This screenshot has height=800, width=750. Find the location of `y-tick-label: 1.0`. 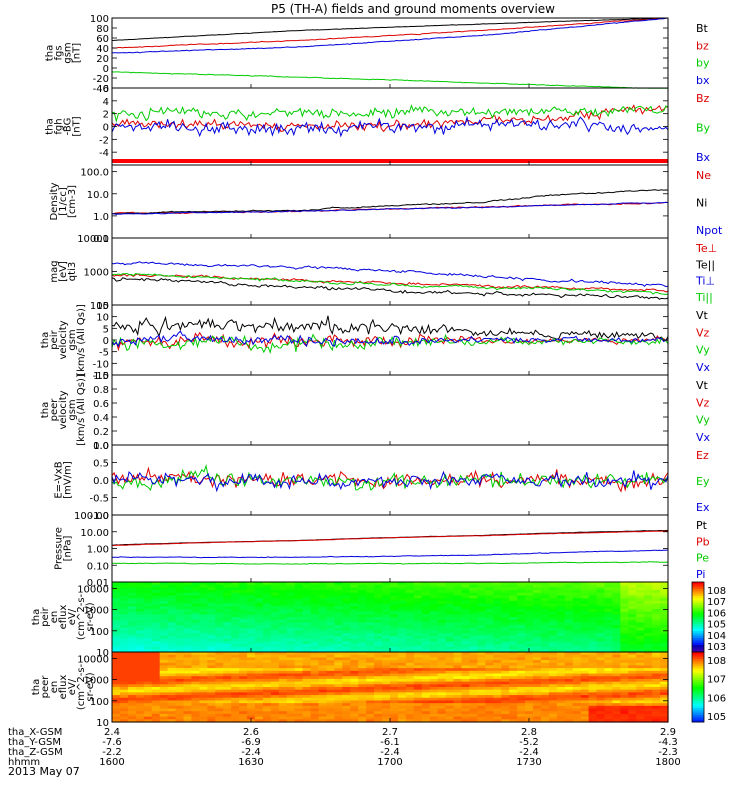

y-tick-label: 1.0 is located at coordinates (101, 217).